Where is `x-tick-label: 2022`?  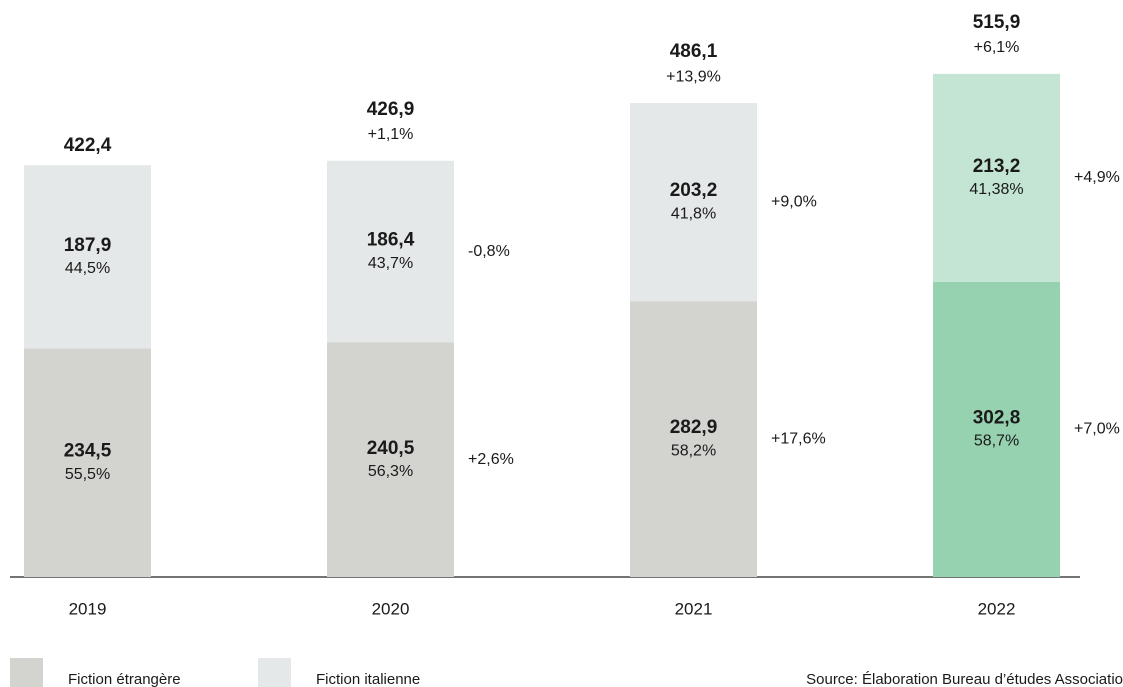 x-tick-label: 2022 is located at coordinates (997, 608).